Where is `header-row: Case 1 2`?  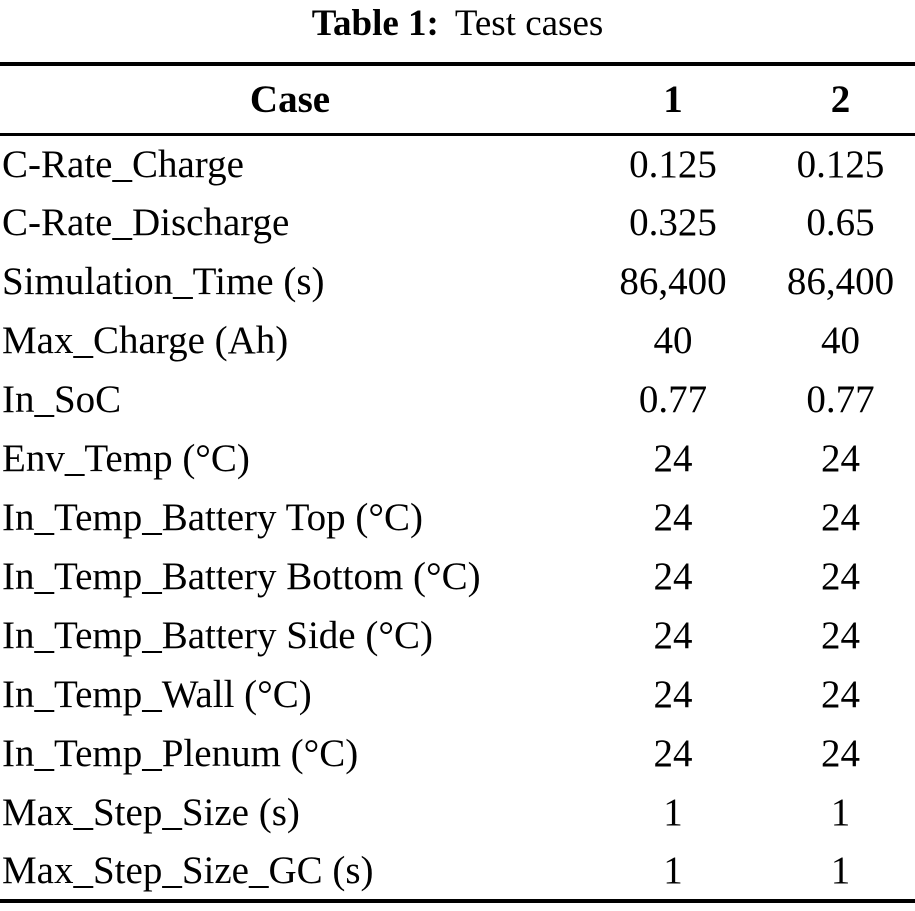 header-row: Case 1 2 is located at coordinates (457, 99).